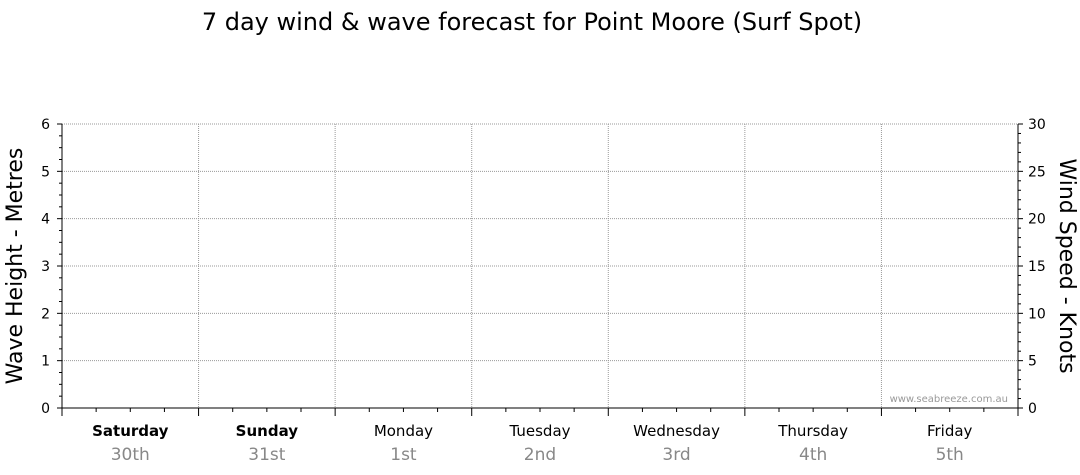 This screenshot has width=1080, height=475. Describe the element at coordinates (51, 267) in the screenshot. I see `left-axis-ticks: 0 1 2 3 4 5 6` at that location.